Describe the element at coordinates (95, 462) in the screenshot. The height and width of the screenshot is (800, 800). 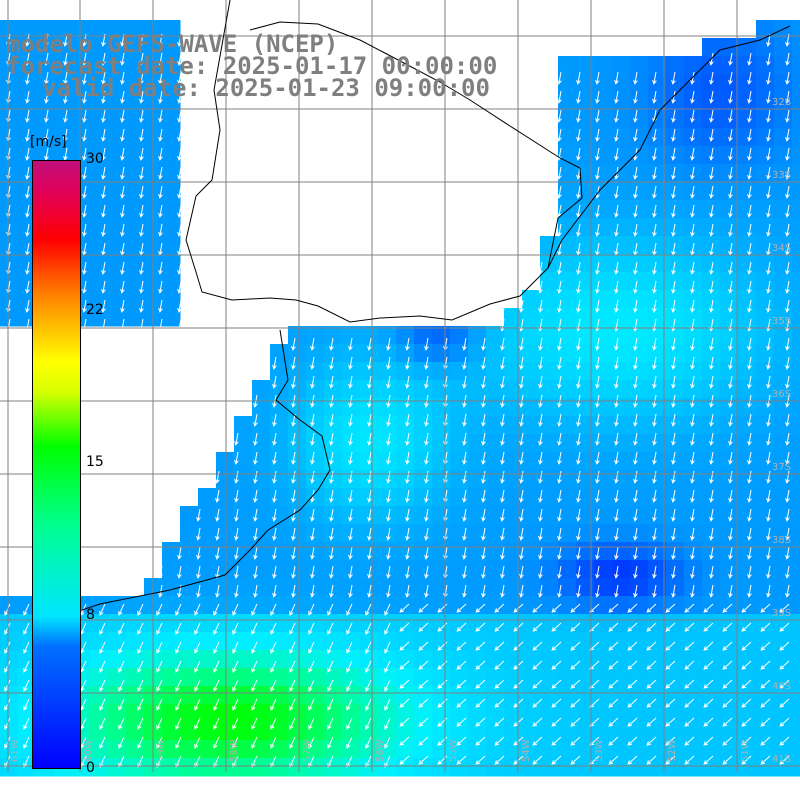
I see `colorbar-tick: 15` at that location.